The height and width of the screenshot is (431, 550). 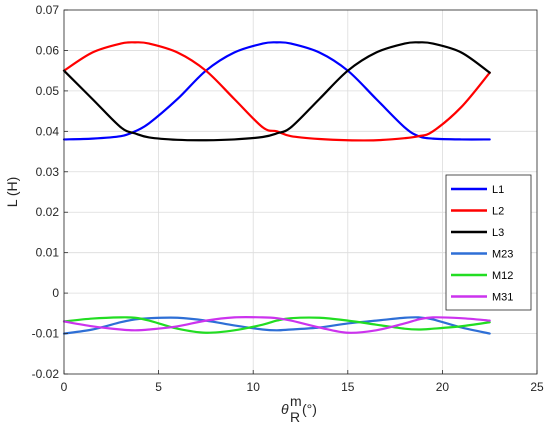 What do you see at coordinates (498, 233) in the screenshot?
I see `legend-label-l3: L3` at bounding box center [498, 233].